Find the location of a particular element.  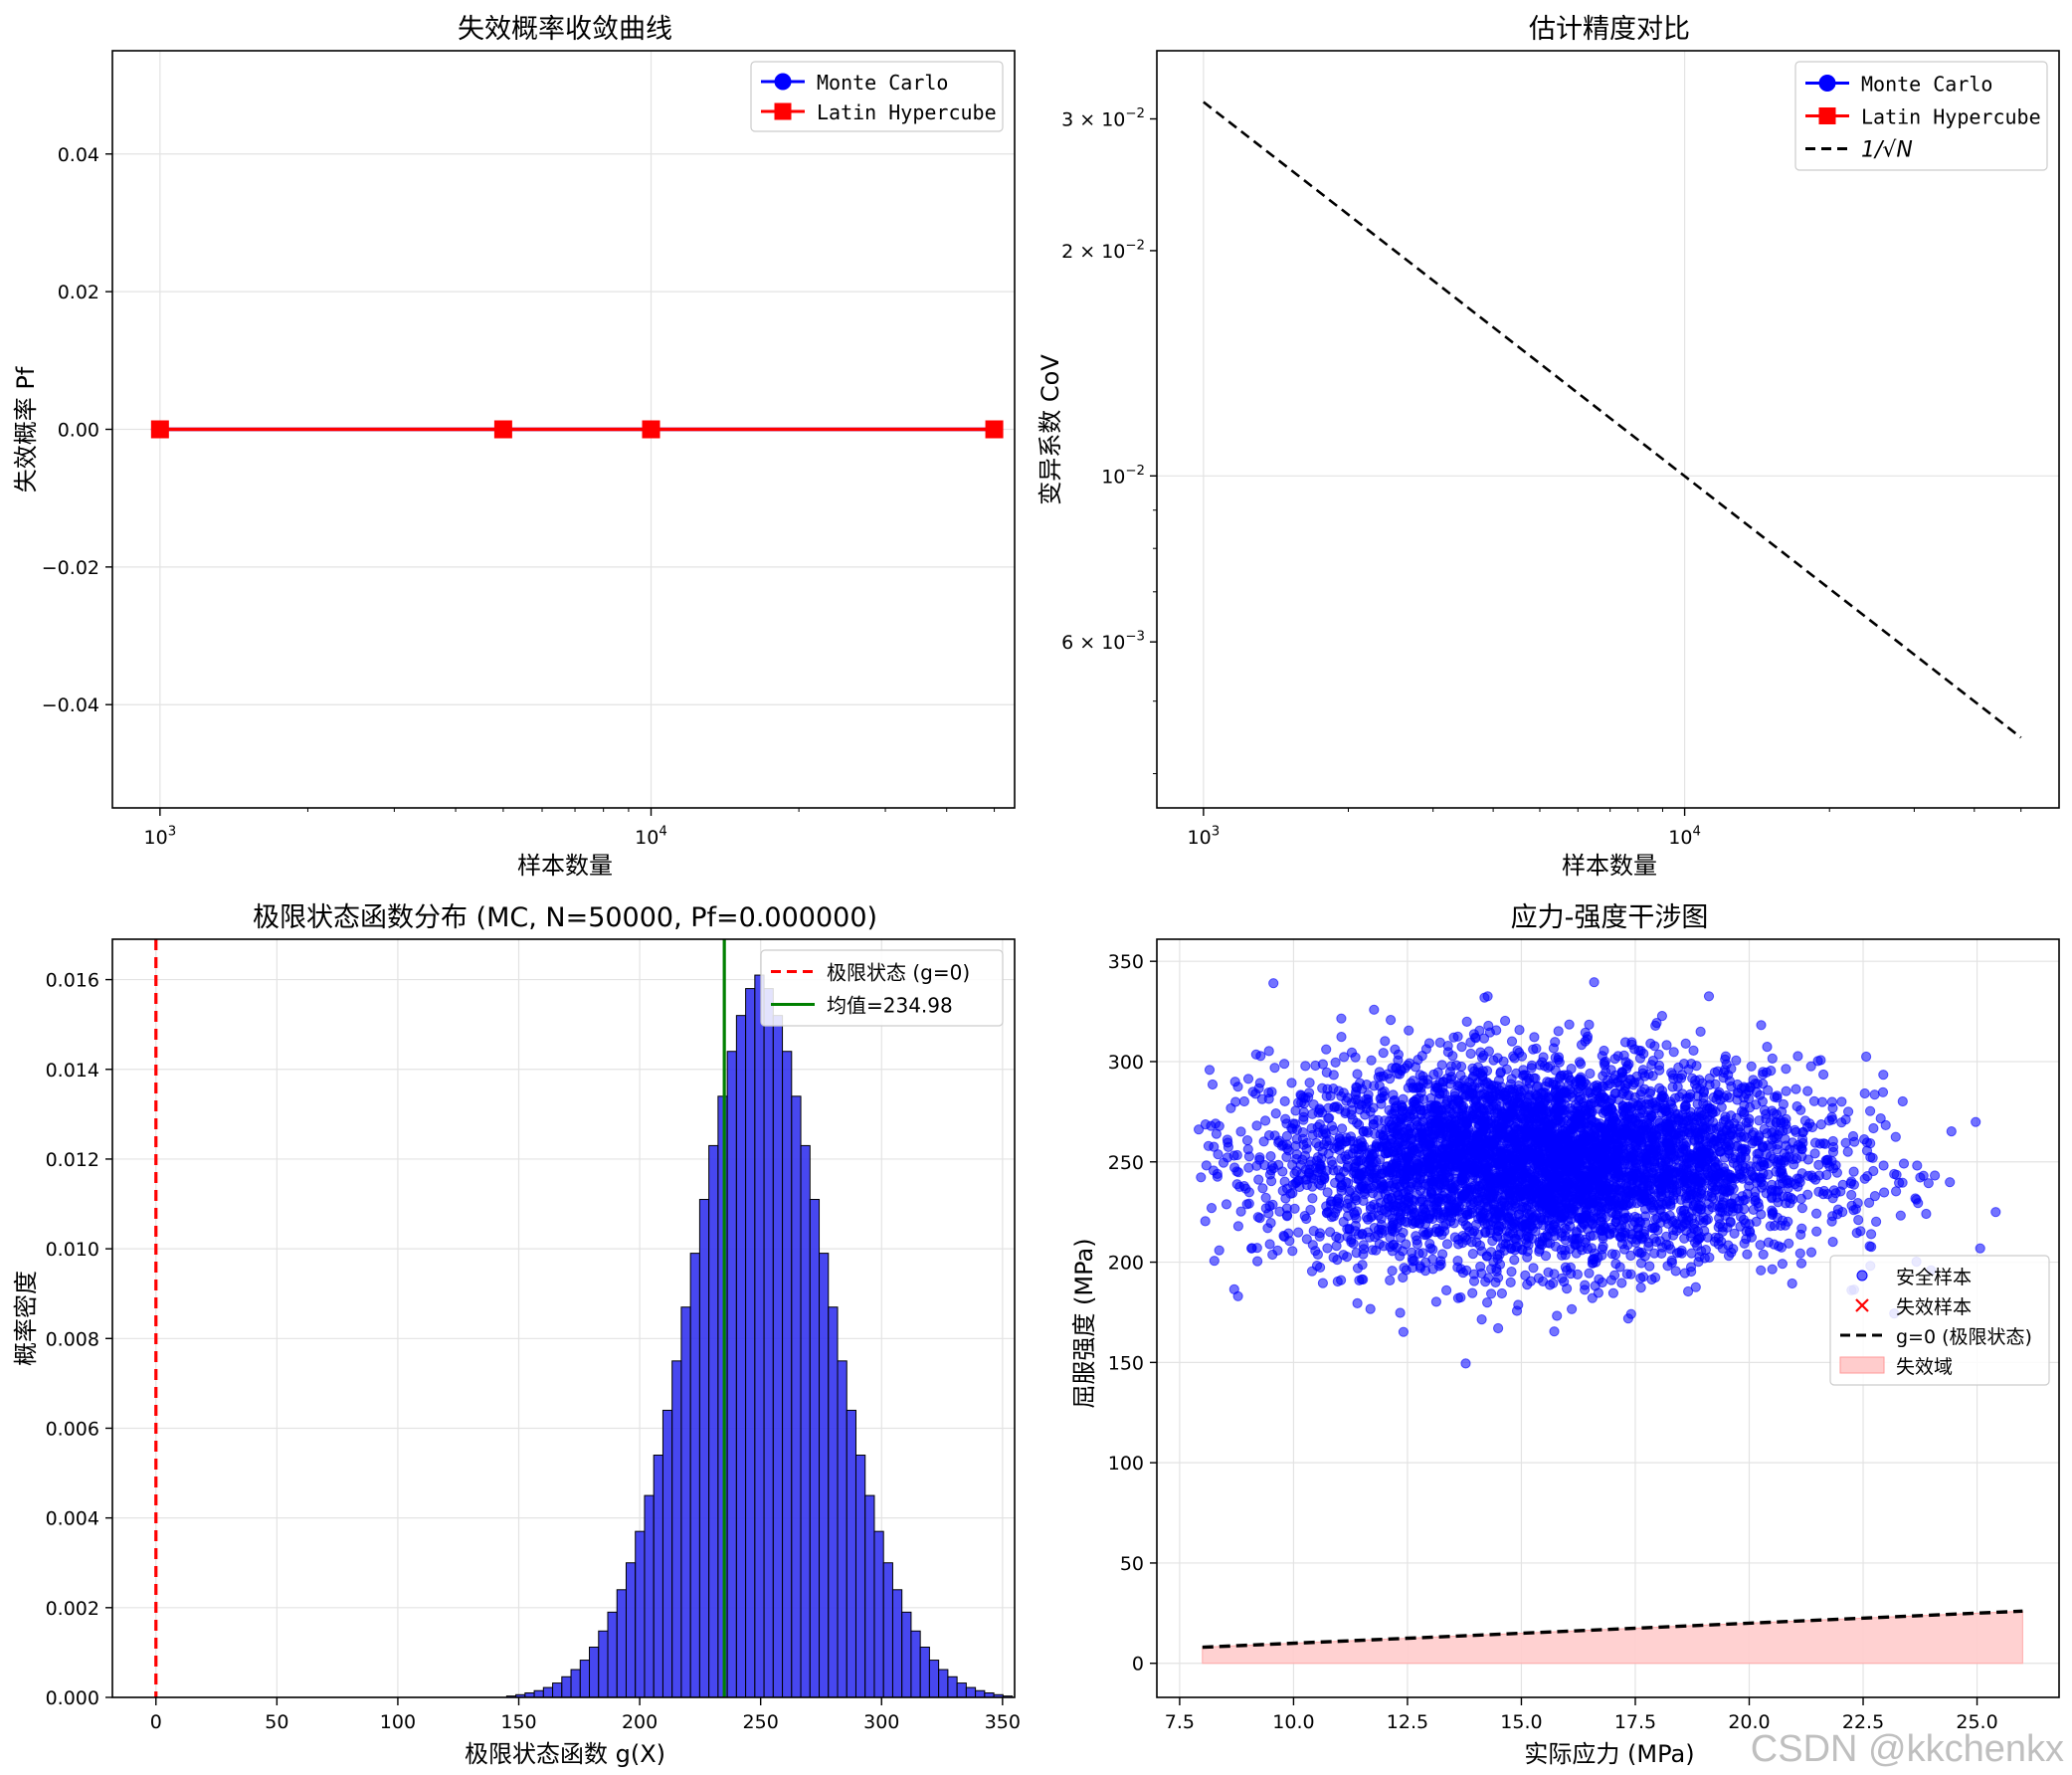

pf-ytick-label-4: −0.04 is located at coordinates (70, 705).